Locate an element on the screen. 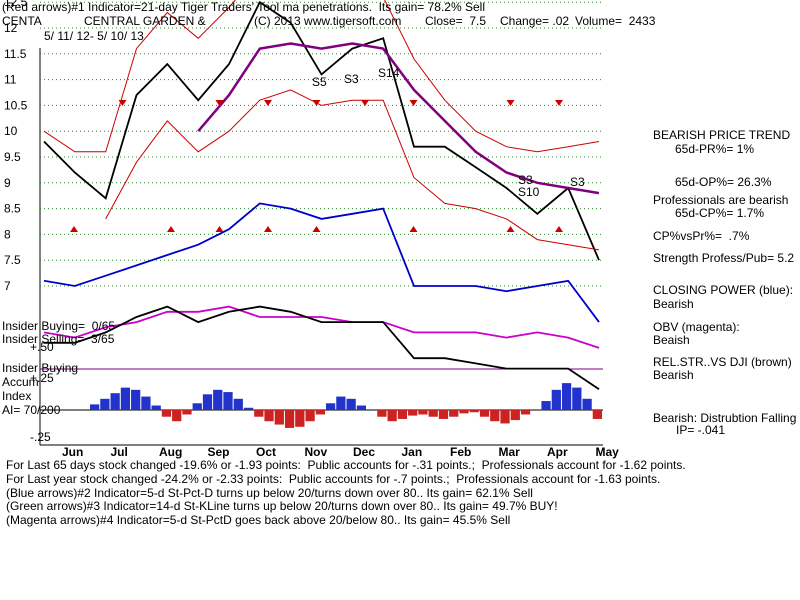 This screenshot has height=600, width=800. accum-tick-label: -.25 is located at coordinates (40, 437).